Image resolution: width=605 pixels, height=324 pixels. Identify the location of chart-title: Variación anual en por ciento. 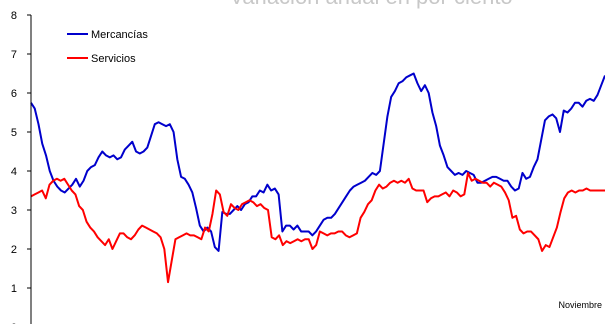
(370, 4).